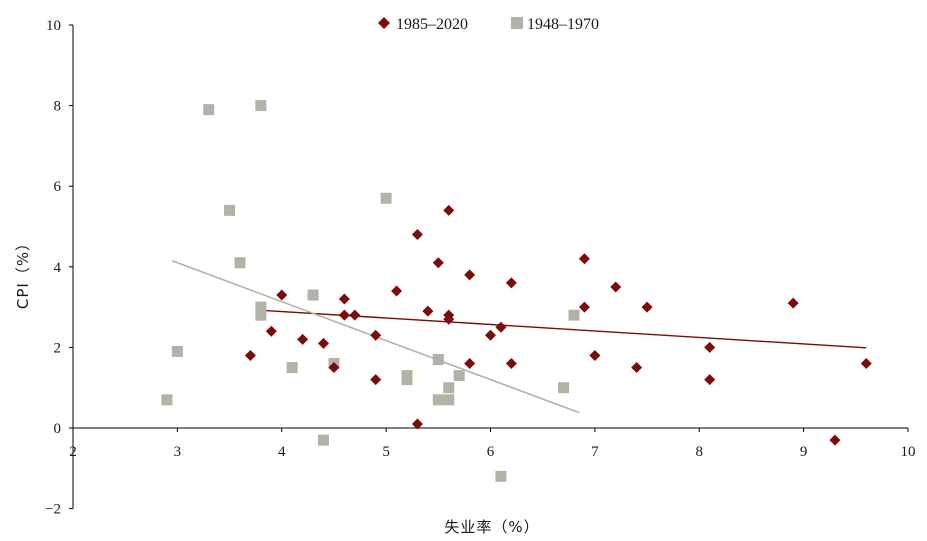 This screenshot has width=927, height=541. Describe the element at coordinates (23, 272) in the screenshot. I see `y-axis-title: CPI（%）` at that location.